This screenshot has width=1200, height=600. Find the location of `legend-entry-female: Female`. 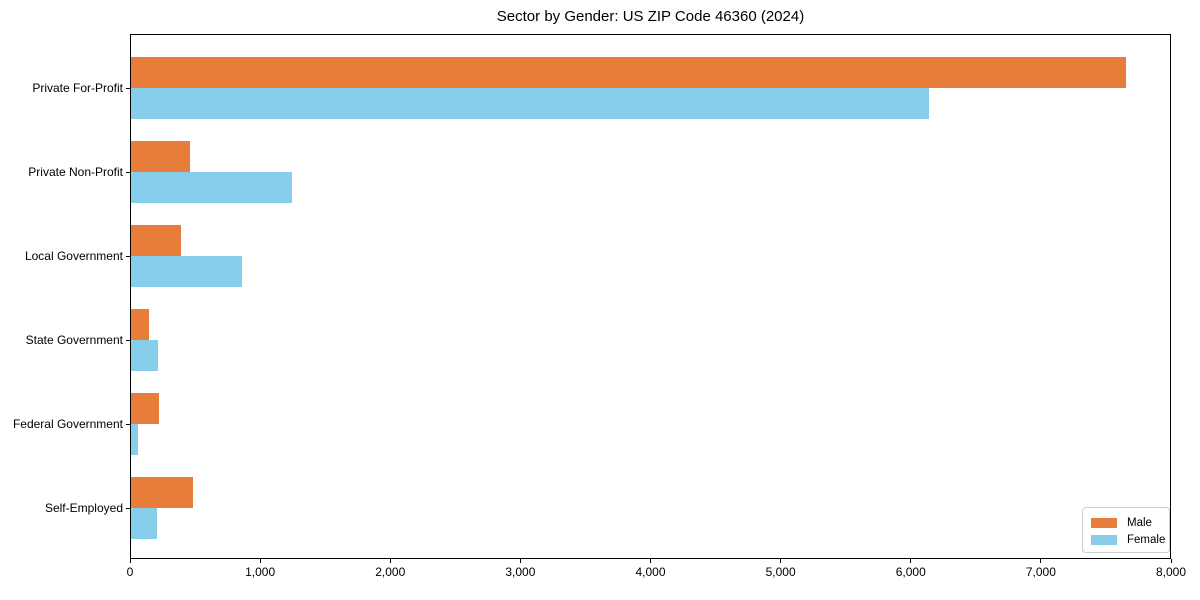

legend-entry-female: Female is located at coordinates (1128, 539).